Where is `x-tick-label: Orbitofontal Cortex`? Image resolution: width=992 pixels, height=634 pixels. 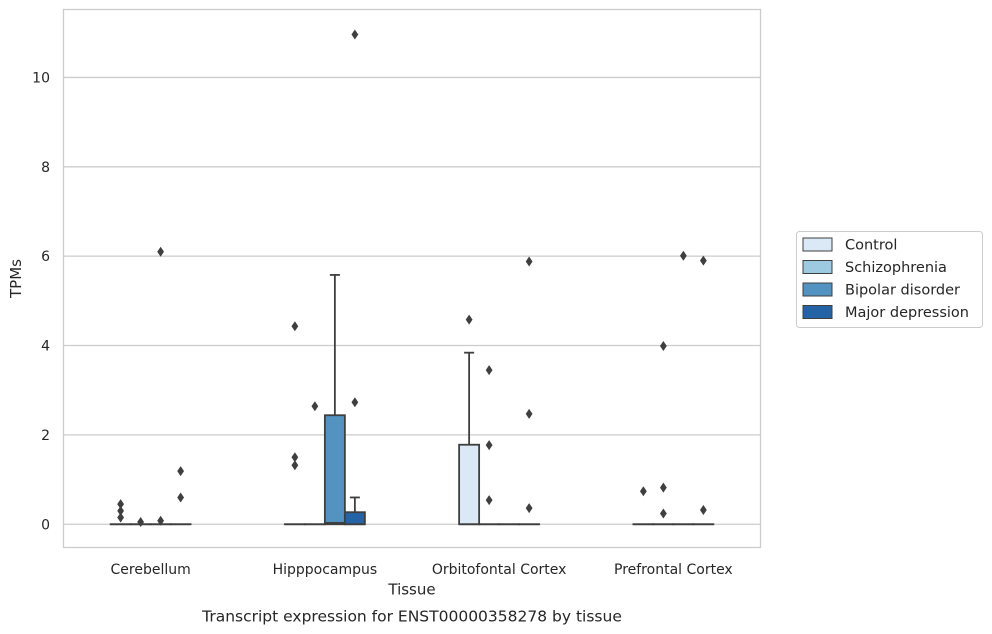
x-tick-label: Orbitofontal Cortex is located at coordinates (499, 570).